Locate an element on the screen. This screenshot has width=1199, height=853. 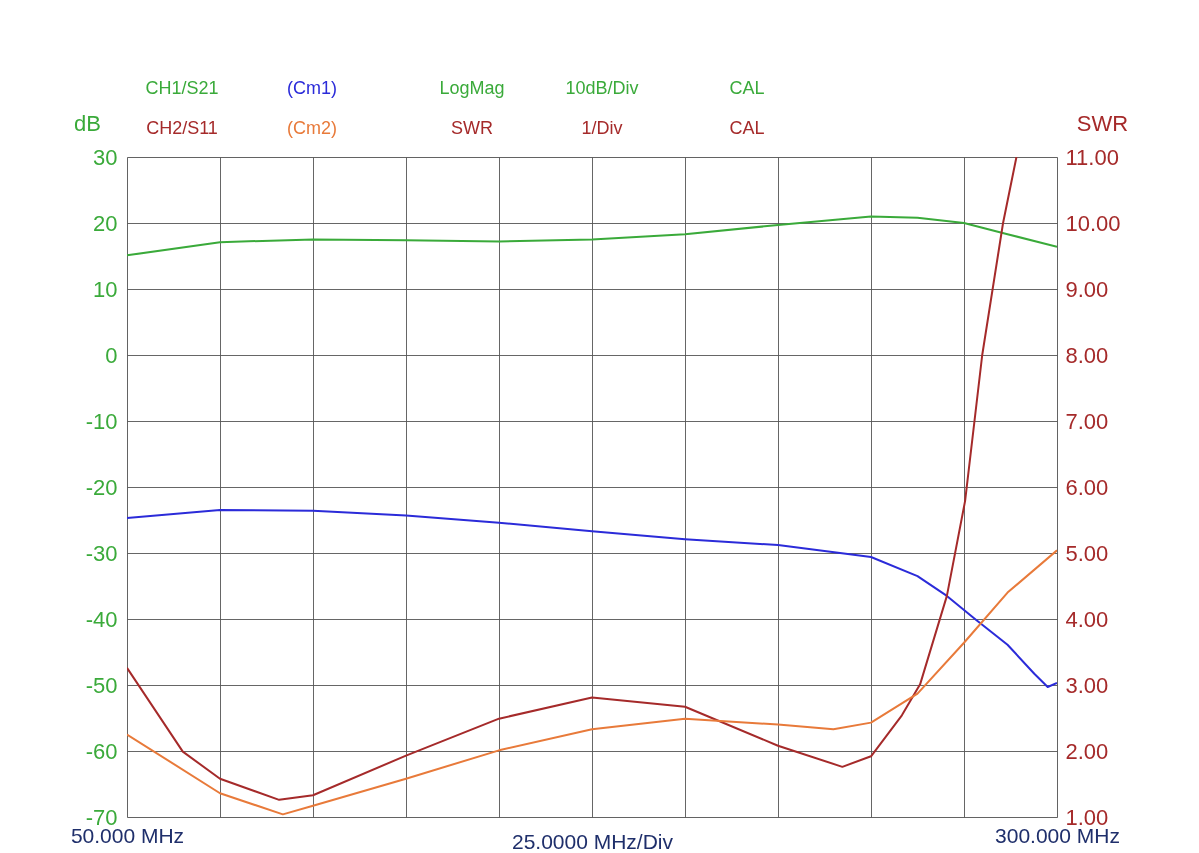
y-tick-label: -70 is located at coordinates (101, 817).